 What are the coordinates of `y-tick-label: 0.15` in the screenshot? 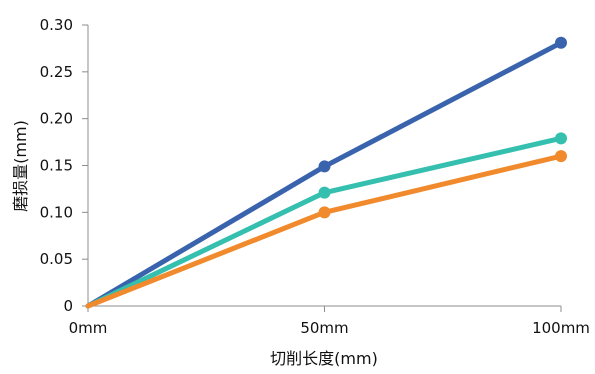 It's located at (56, 166).